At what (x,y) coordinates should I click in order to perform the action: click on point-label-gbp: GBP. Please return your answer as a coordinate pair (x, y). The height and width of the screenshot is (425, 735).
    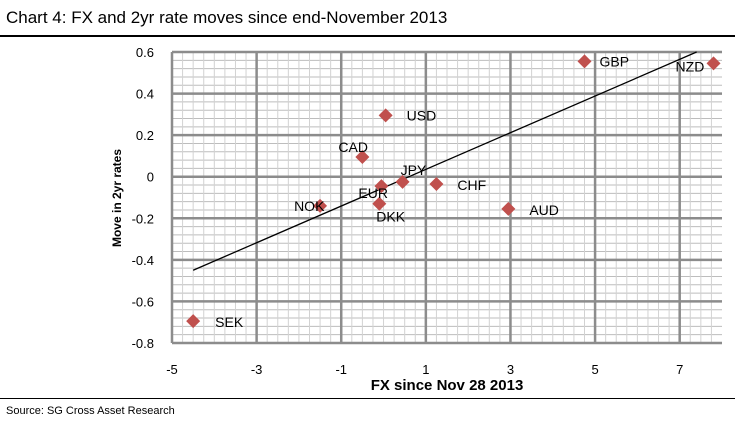
    Looking at the image, I should click on (615, 61).